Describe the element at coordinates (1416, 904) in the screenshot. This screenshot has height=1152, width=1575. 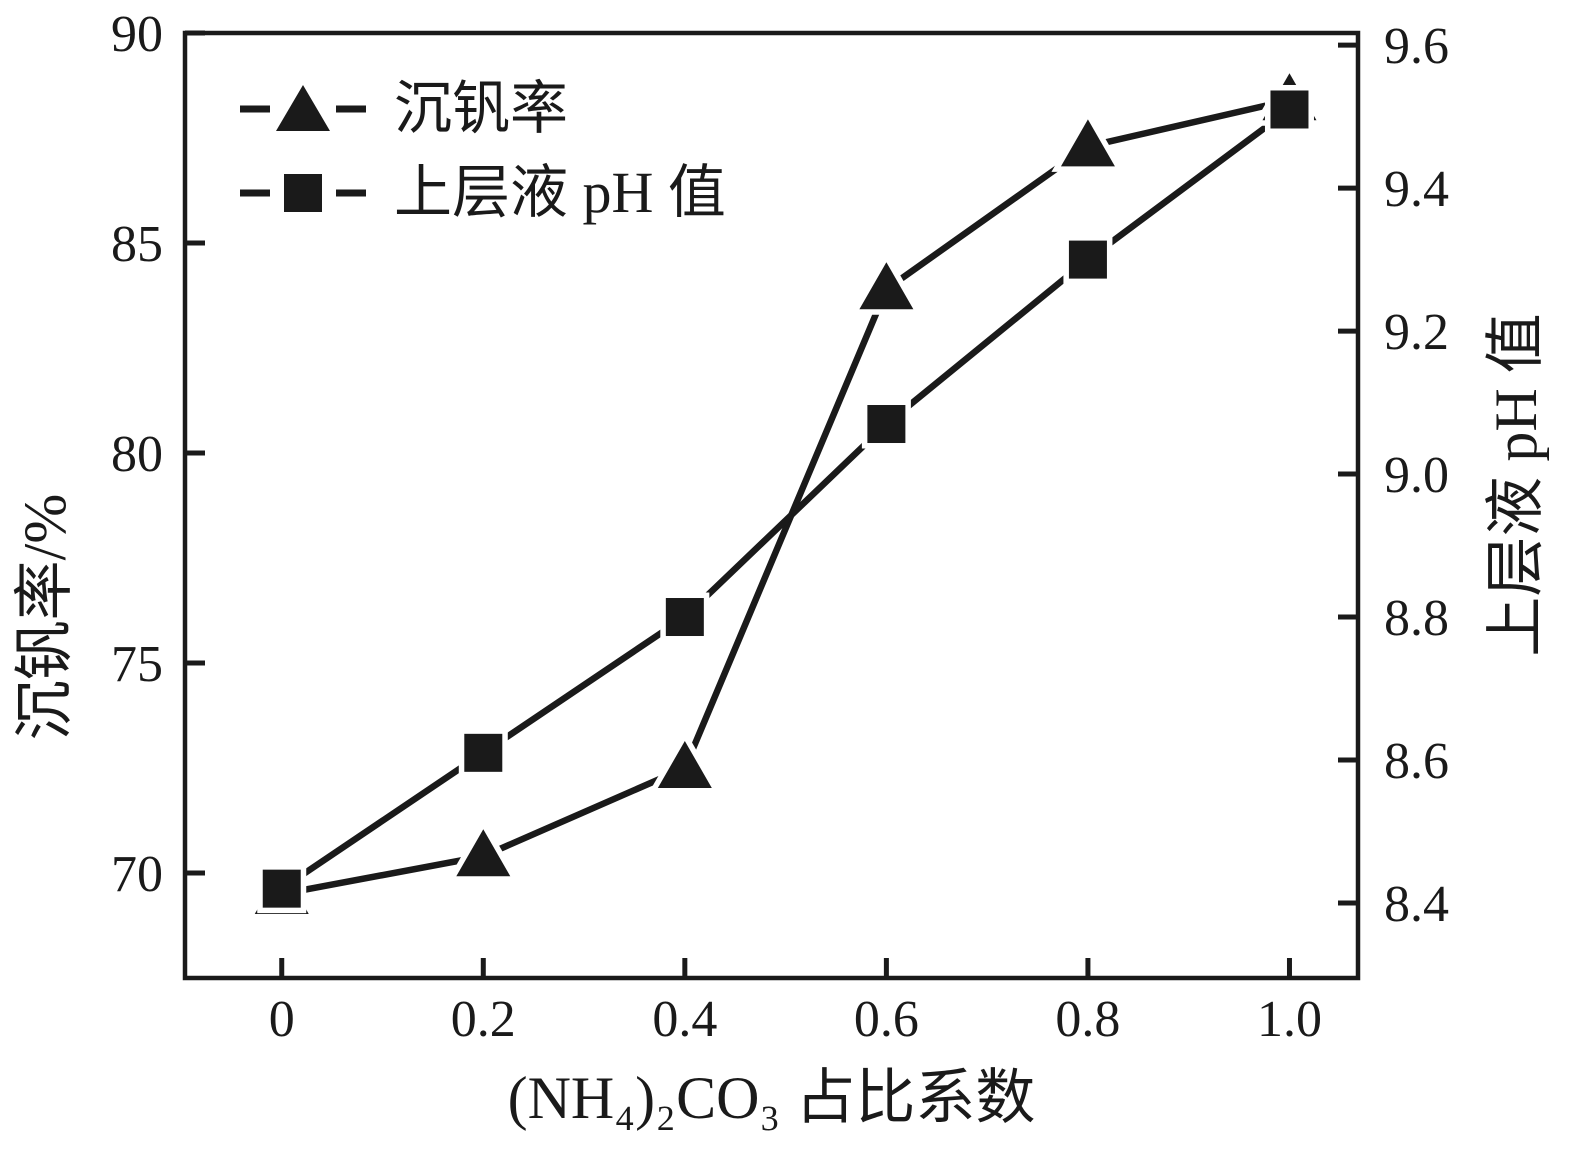
I see `right-tick-label: 8.4` at that location.